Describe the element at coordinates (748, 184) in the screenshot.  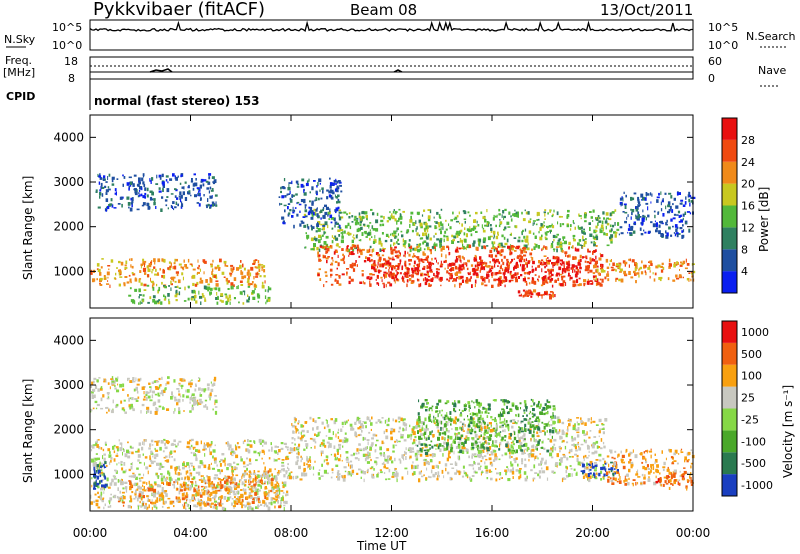
I see `colorbar-tick-label: 20` at that location.